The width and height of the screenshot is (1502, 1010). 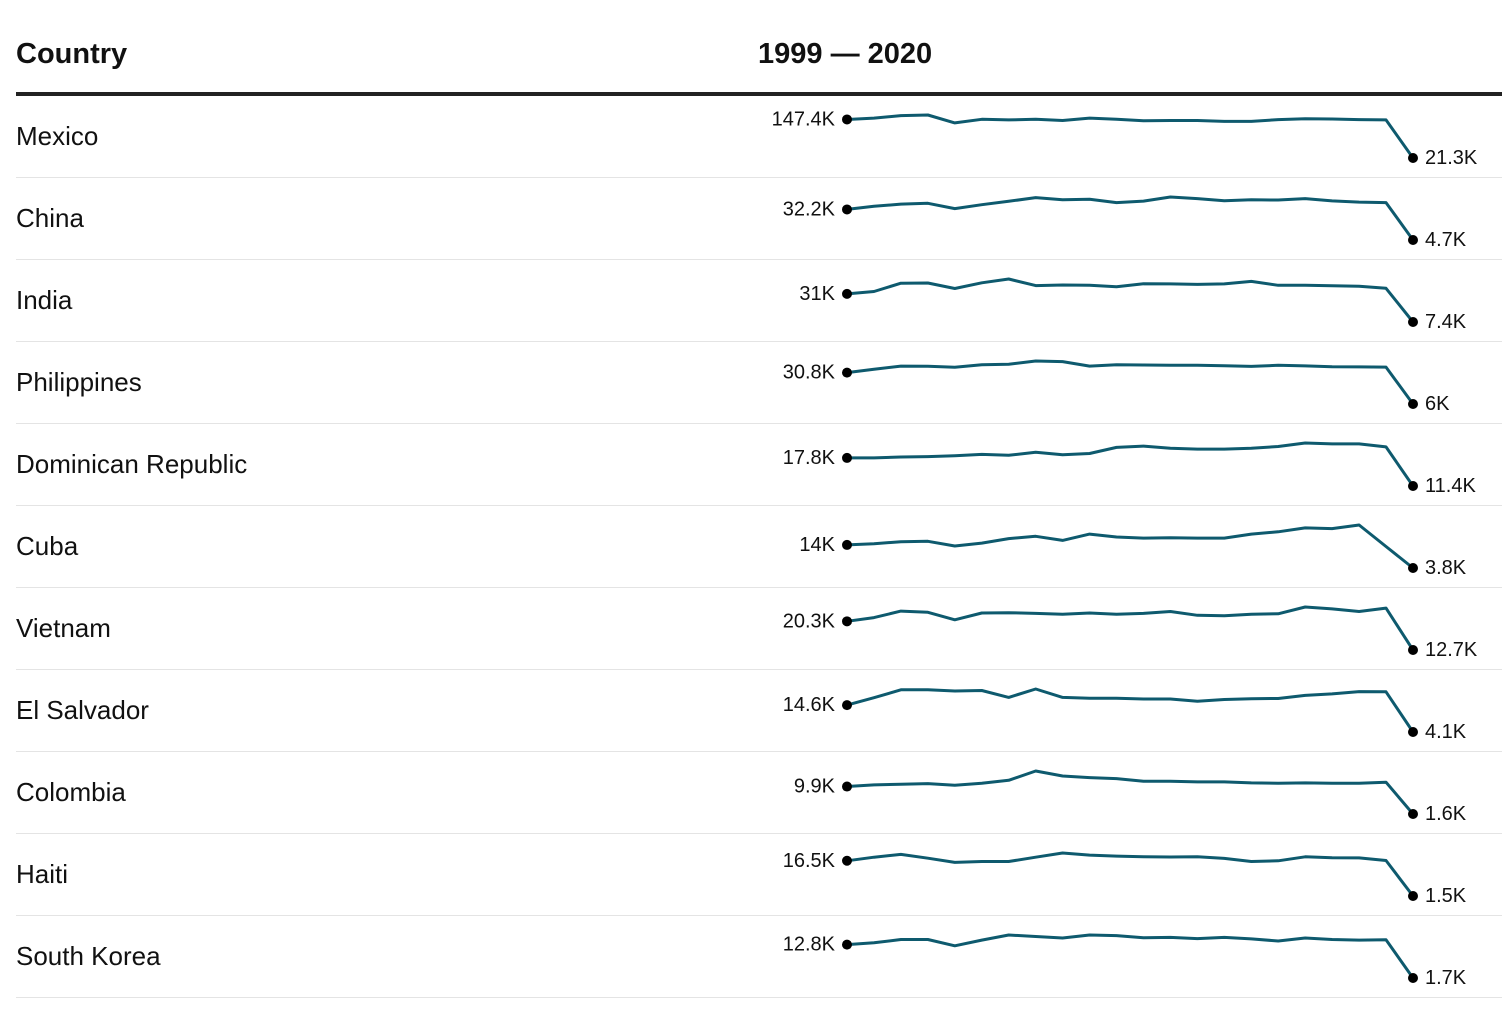 What do you see at coordinates (759, 301) in the screenshot?
I see `table-row: India 31K 7.4K` at bounding box center [759, 301].